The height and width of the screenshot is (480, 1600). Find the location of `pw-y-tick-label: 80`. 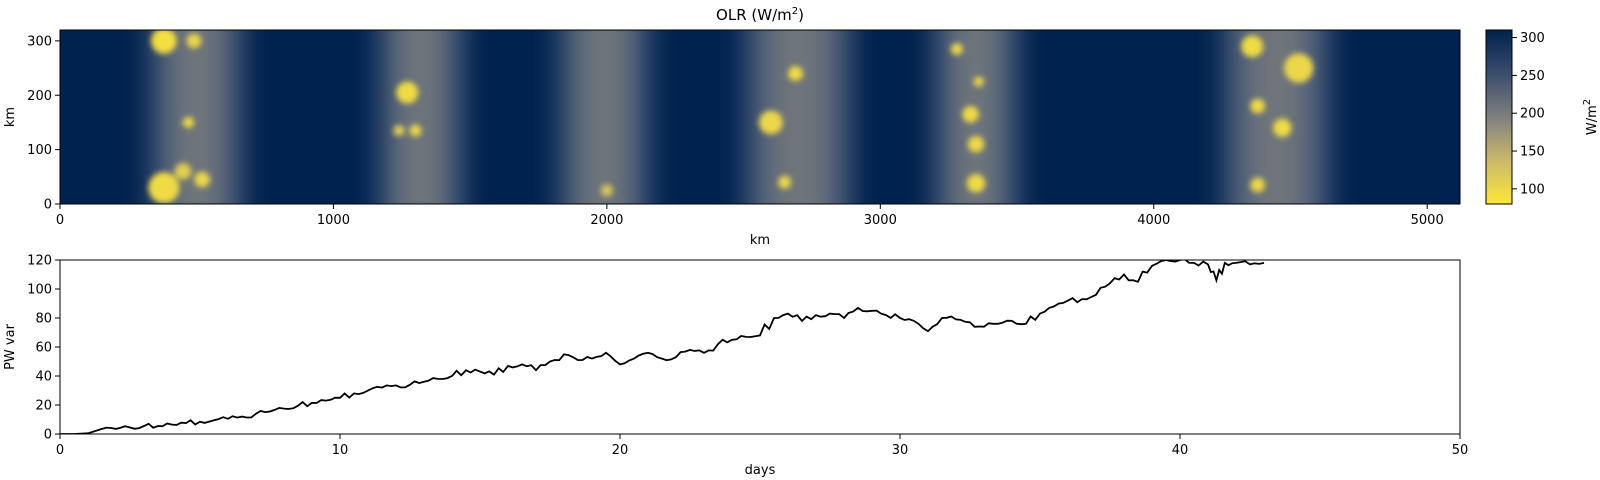

pw-y-tick-label: 80 is located at coordinates (43, 319).